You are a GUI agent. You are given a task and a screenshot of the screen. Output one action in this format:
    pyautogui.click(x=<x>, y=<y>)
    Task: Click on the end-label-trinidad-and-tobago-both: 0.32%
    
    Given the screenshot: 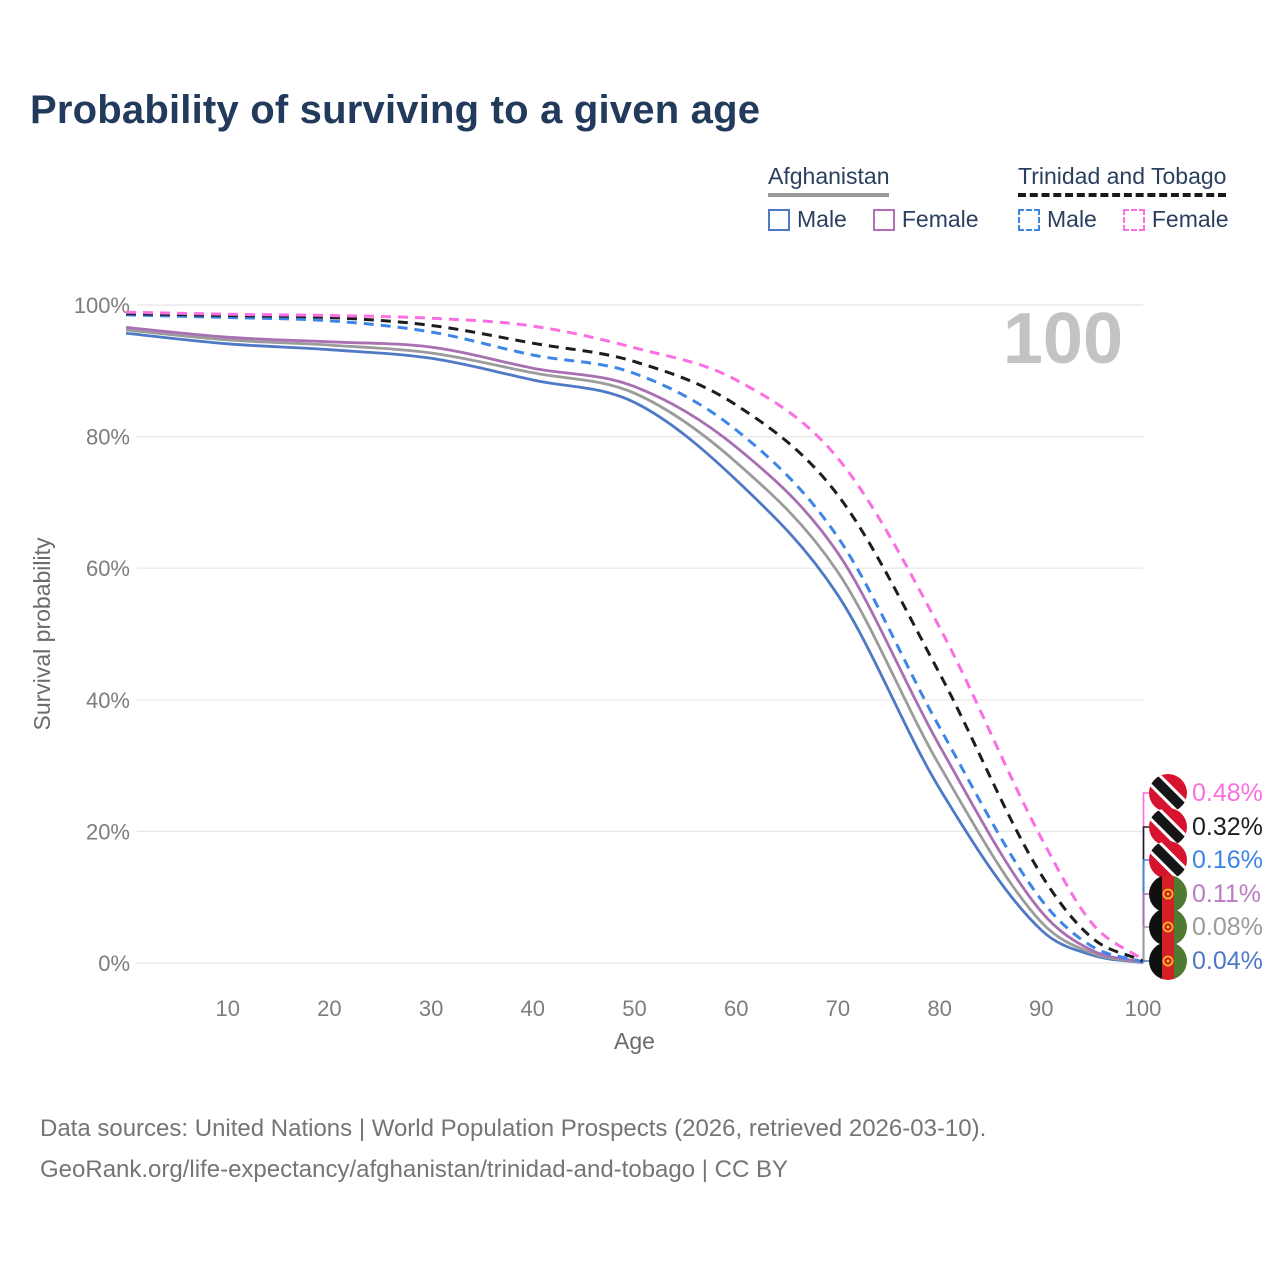 What is the action you would take?
    pyautogui.click(x=1206, y=827)
    